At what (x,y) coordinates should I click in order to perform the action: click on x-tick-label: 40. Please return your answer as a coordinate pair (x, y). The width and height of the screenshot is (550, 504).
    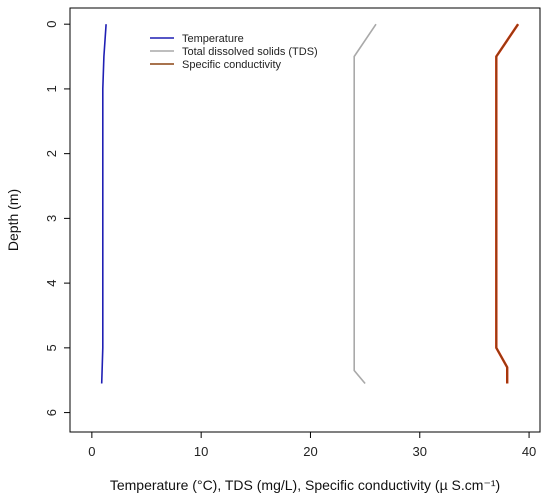
    Looking at the image, I should click on (529, 451).